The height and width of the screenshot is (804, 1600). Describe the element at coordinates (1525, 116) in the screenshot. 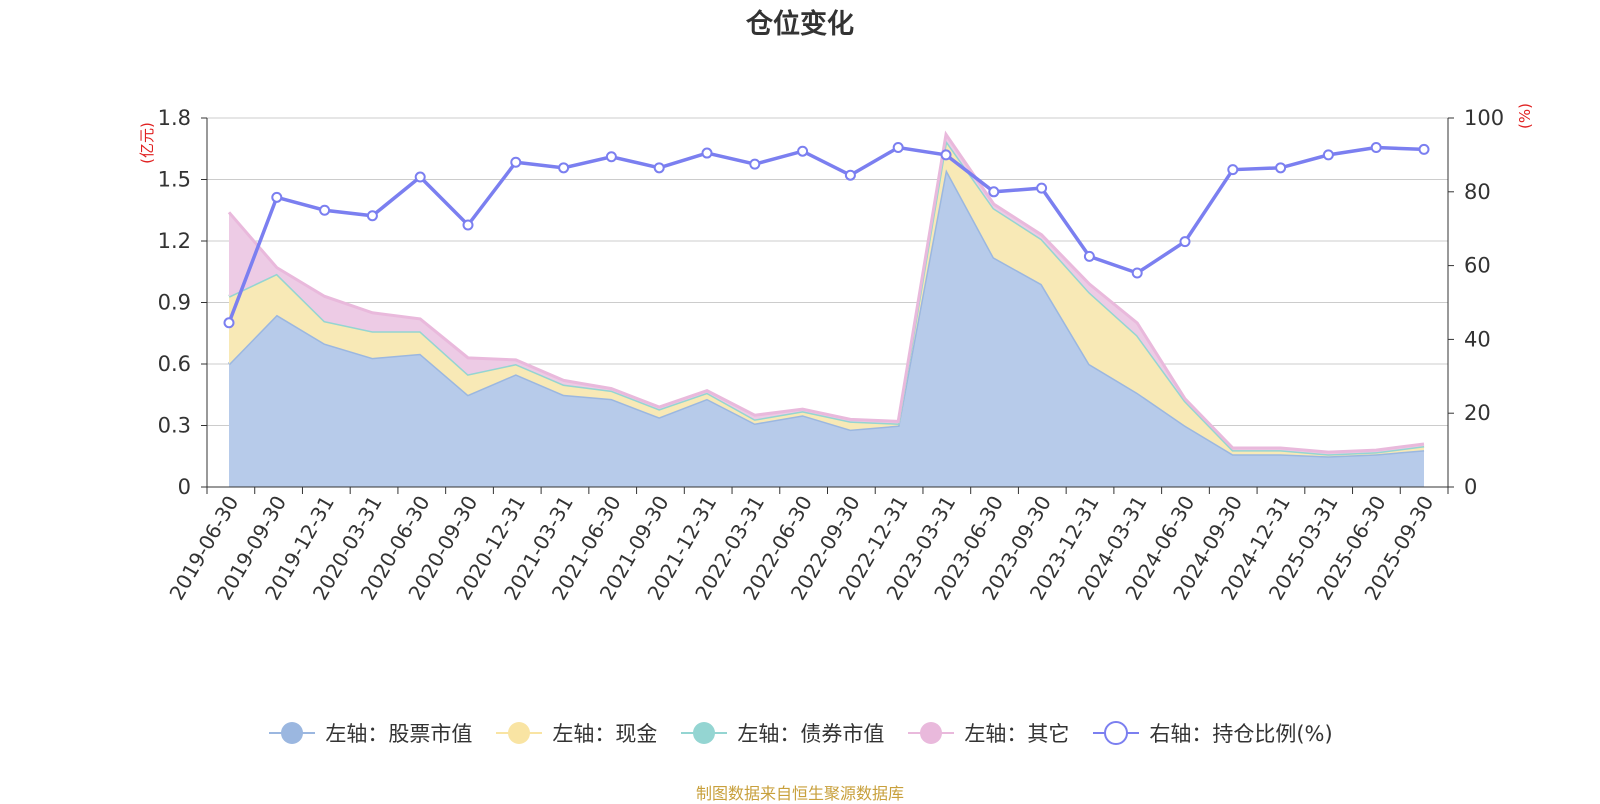

I see `right-axis-unit-label: (%)` at that location.